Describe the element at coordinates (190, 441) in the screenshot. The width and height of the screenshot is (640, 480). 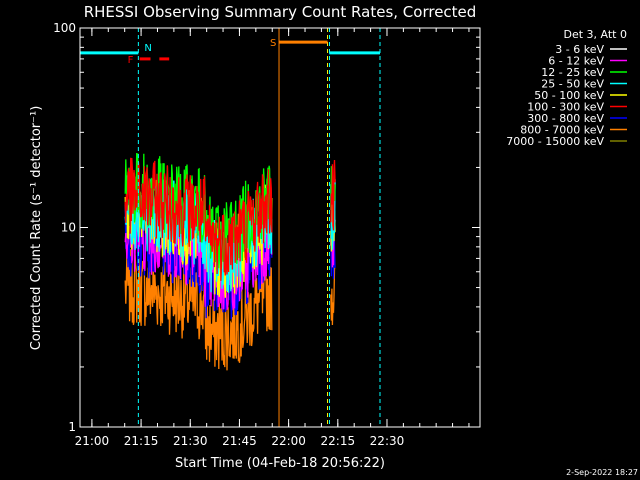
I see `x-tick-label: 21:30` at that location.